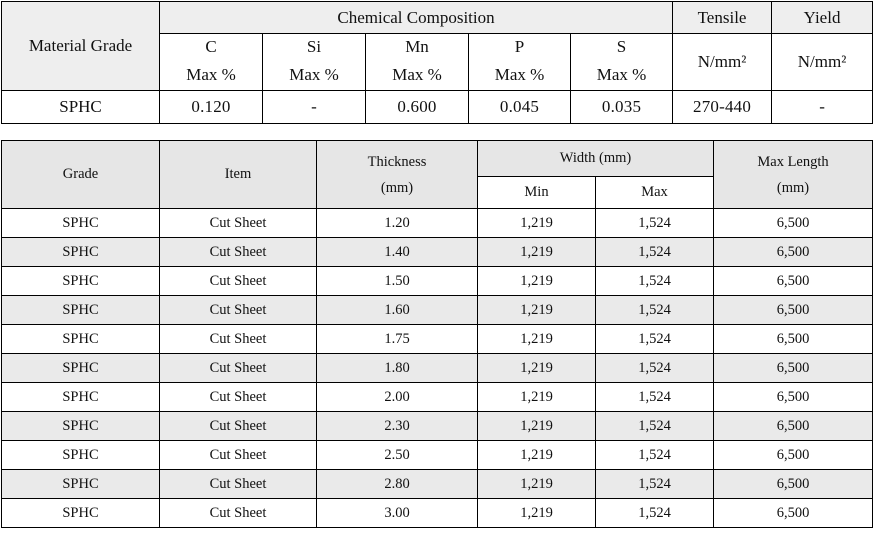  Describe the element at coordinates (417, 75) in the screenshot. I see `element-unit-mn: Max %` at that location.